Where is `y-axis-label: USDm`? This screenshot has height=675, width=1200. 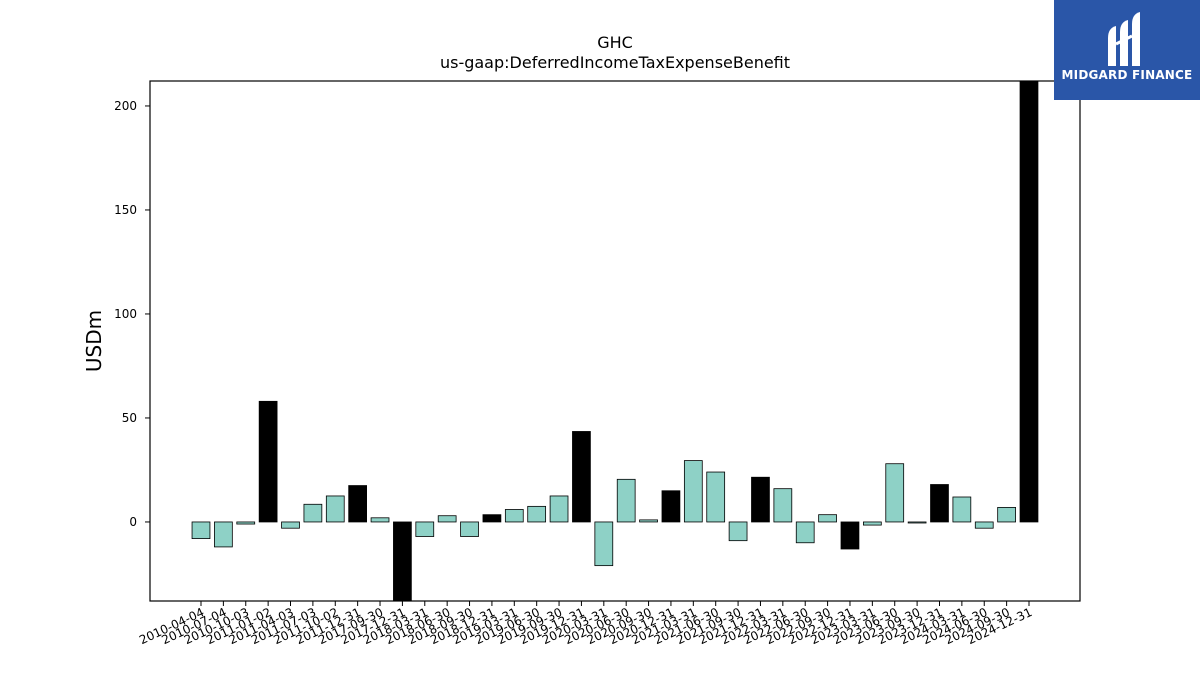
y-axis-label: USDm is located at coordinates (94, 341).